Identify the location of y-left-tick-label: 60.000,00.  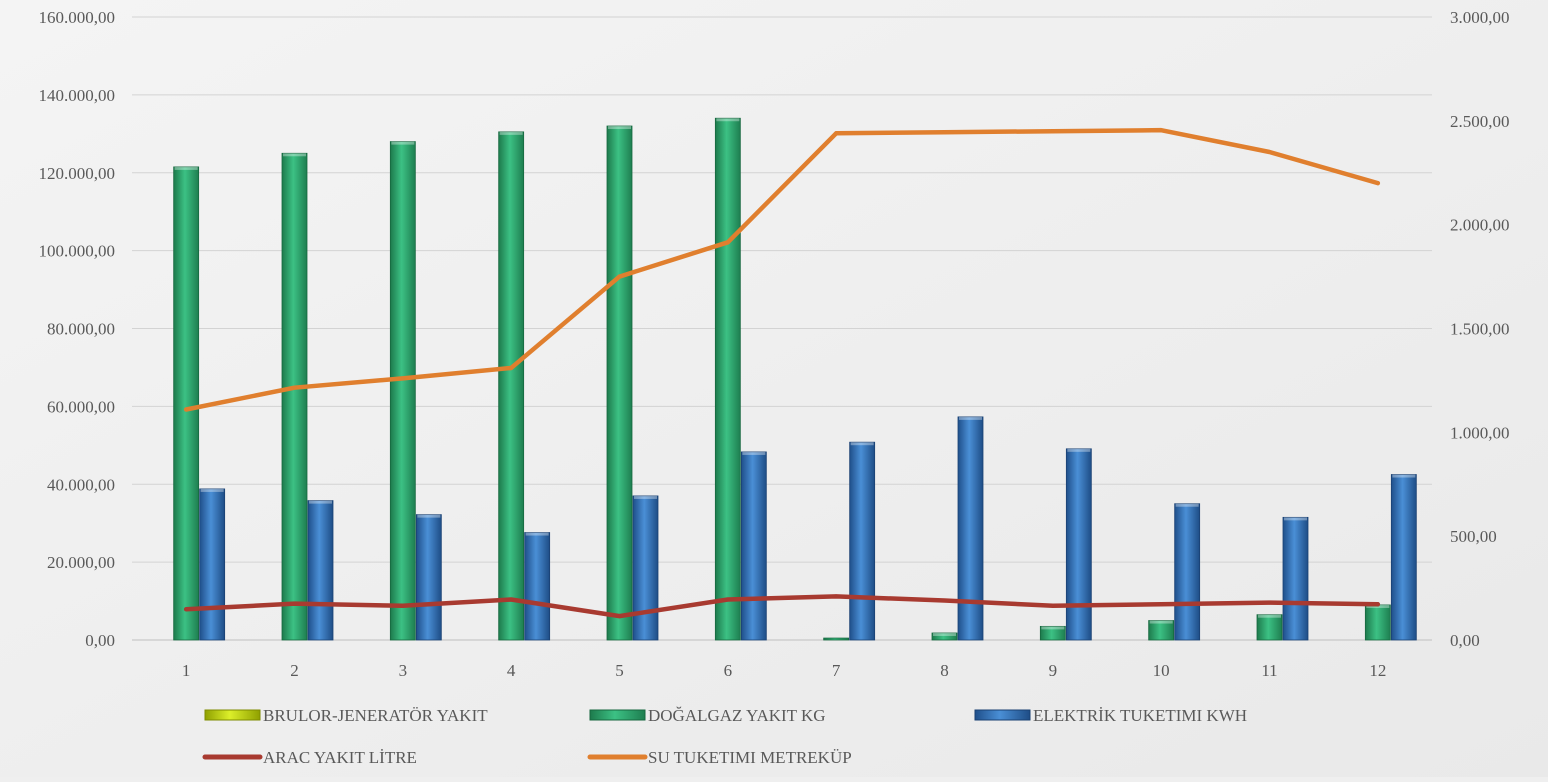
(81, 406).